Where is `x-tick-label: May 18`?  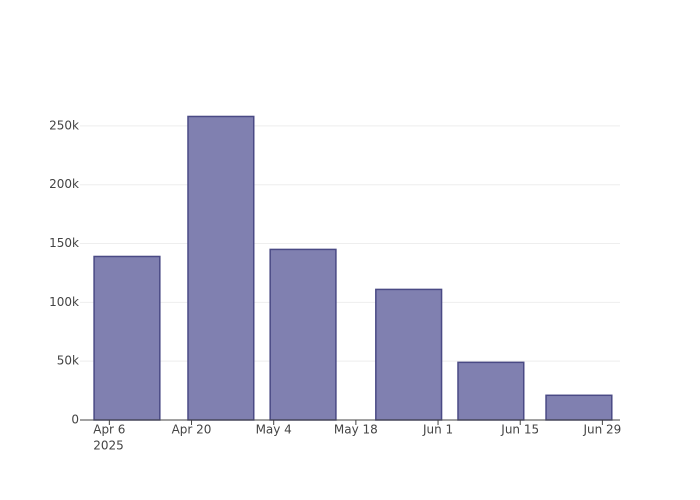
x-tick-label: May 18 is located at coordinates (356, 430).